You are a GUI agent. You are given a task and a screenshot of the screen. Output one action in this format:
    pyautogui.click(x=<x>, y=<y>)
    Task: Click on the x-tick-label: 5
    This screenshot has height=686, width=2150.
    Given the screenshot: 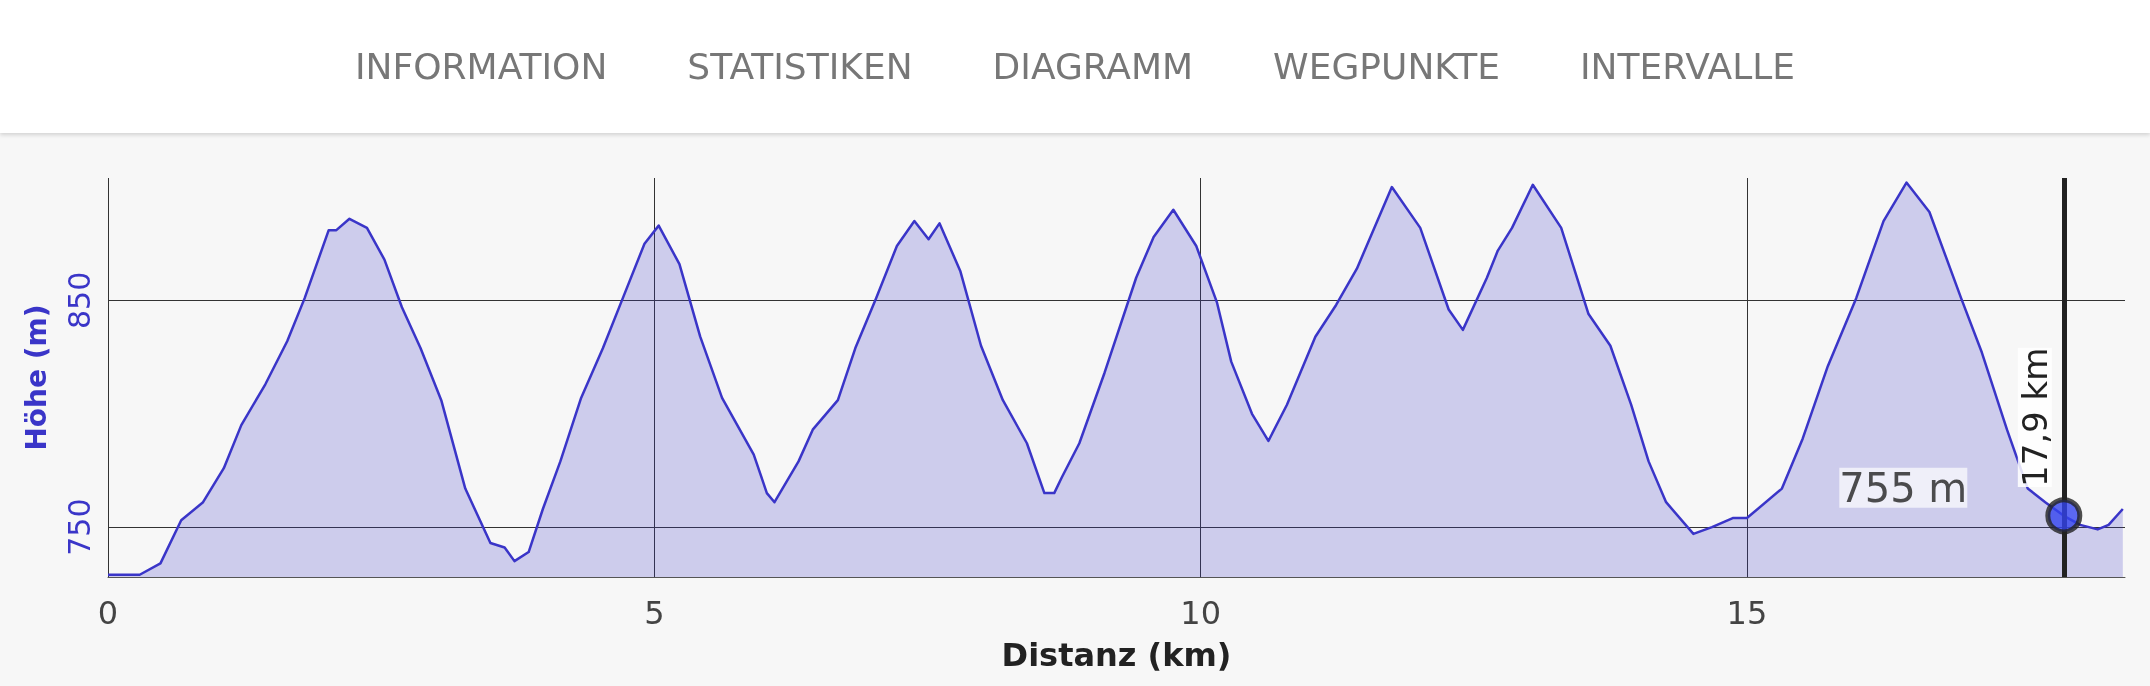 What is the action you would take?
    pyautogui.click(x=654, y=613)
    